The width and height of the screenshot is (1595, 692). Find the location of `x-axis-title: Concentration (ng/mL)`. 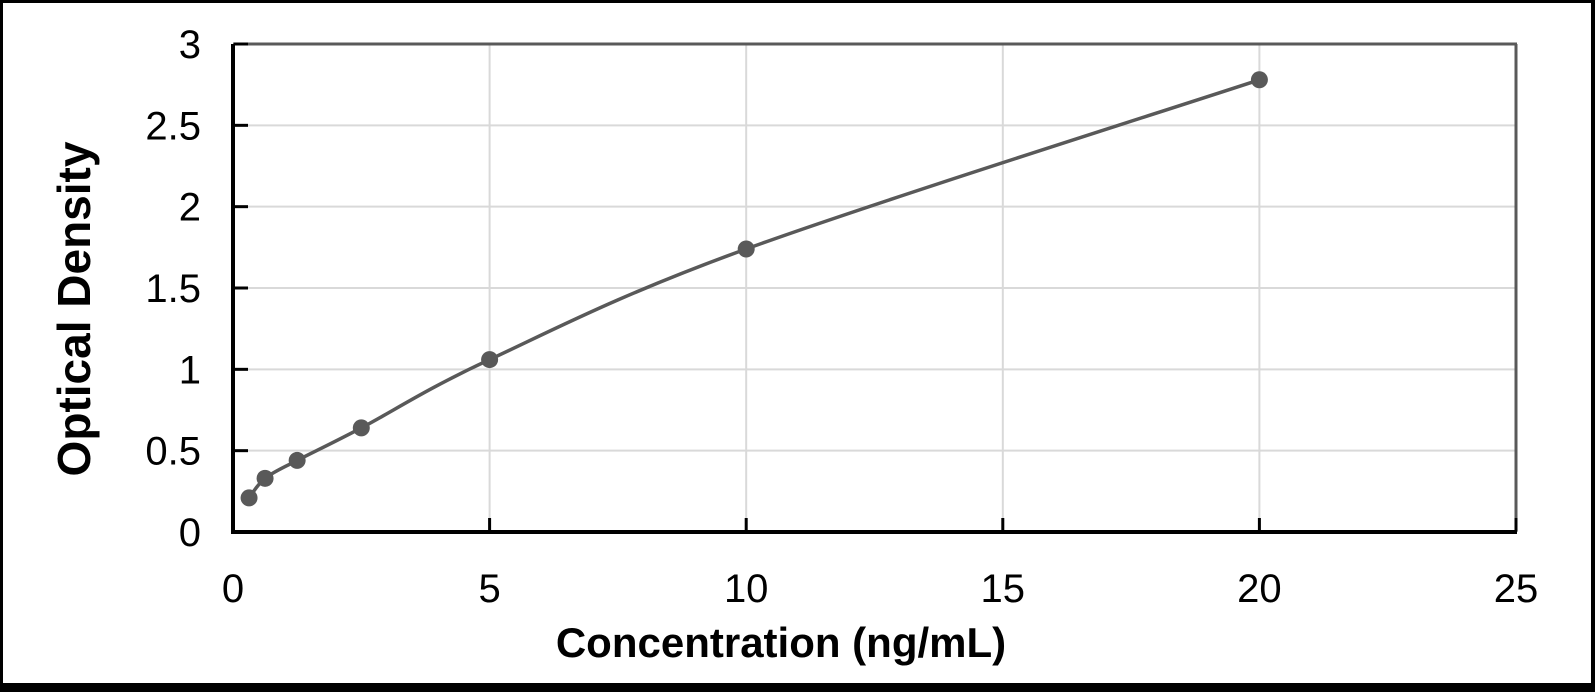

x-axis-title: Concentration (ng/mL) is located at coordinates (781, 642).